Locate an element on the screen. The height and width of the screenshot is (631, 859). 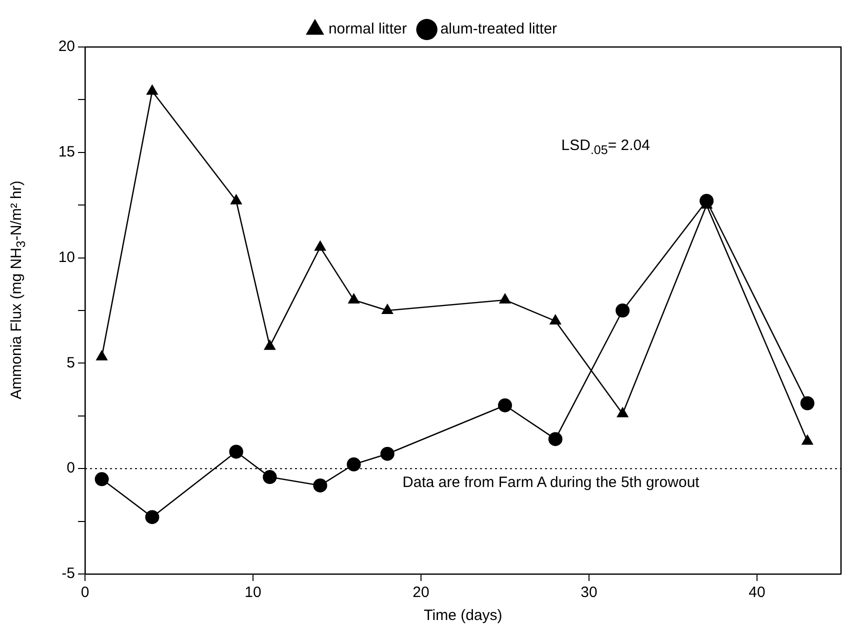
x-tick-label: 0 is located at coordinates (85, 593).